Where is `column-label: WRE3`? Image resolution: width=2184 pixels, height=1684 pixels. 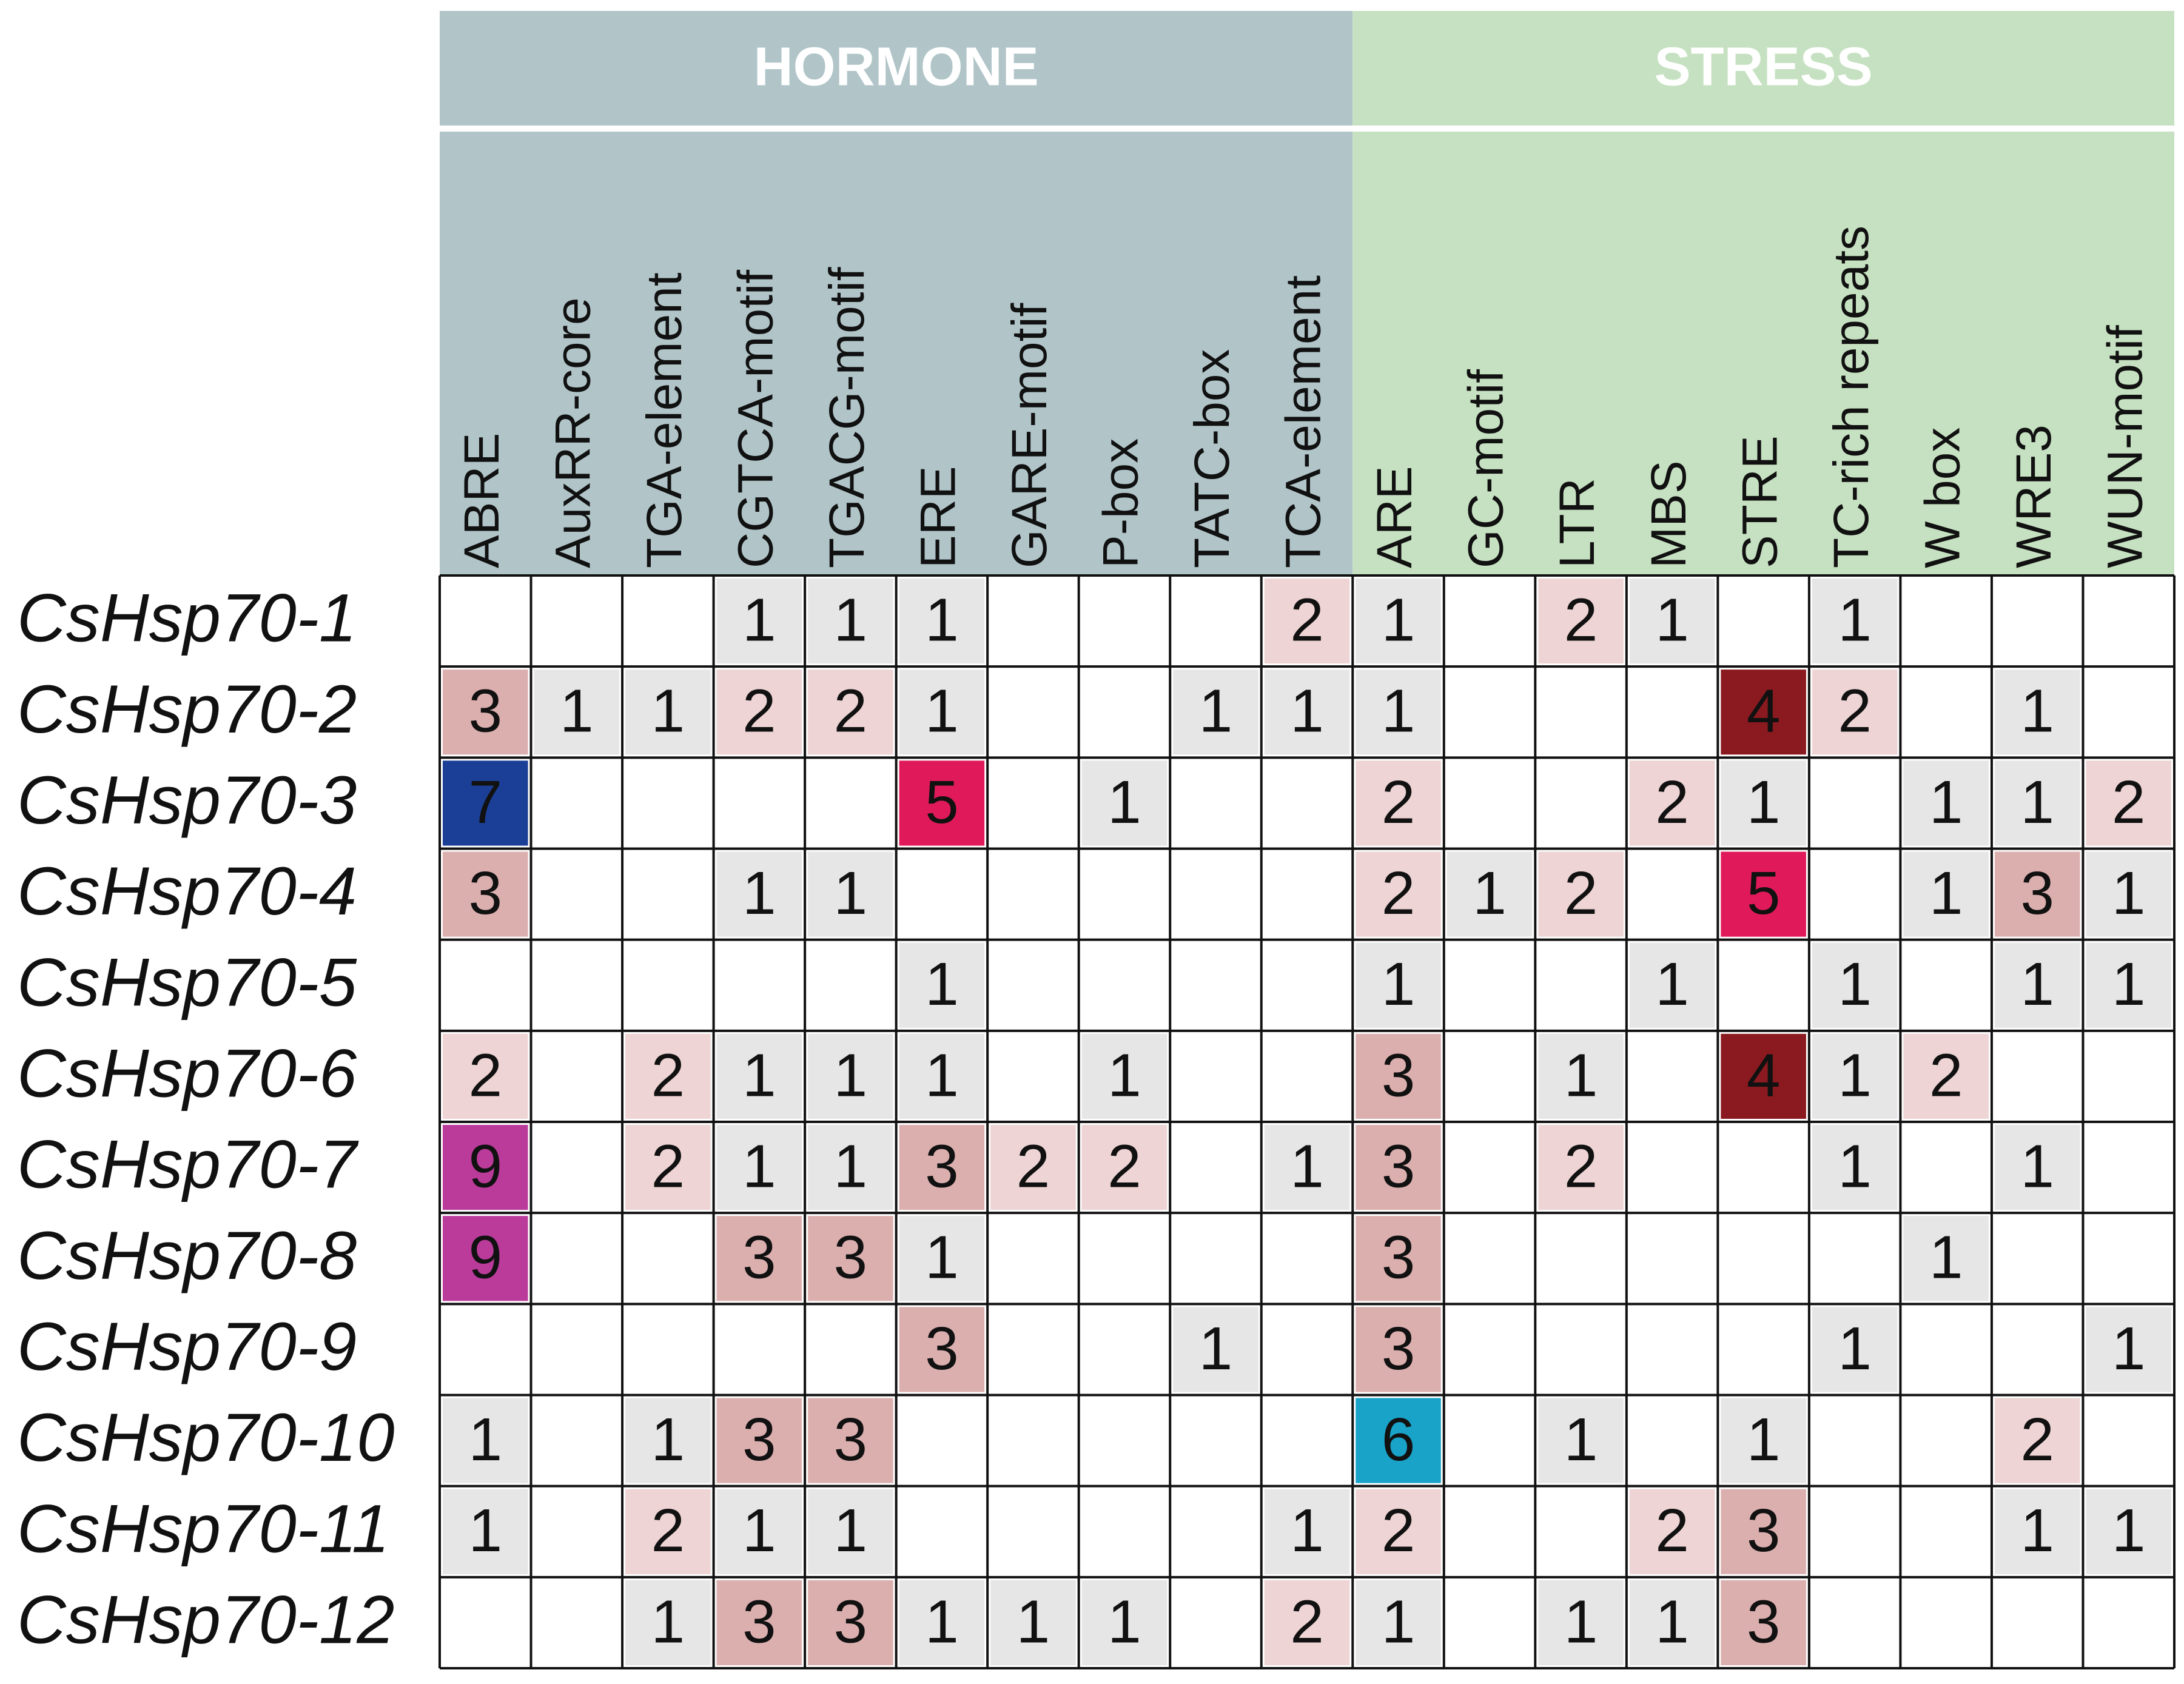 column-label: WRE3 is located at coordinates (2033, 496).